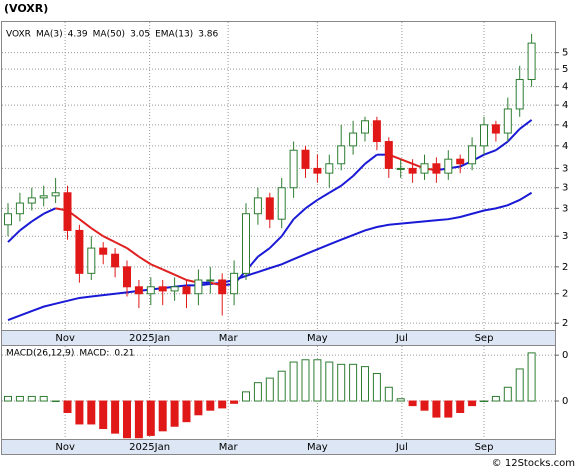 The width and height of the screenshot is (580, 471). What do you see at coordinates (401, 338) in the screenshot?
I see `x-tick-label: Jul` at bounding box center [401, 338].